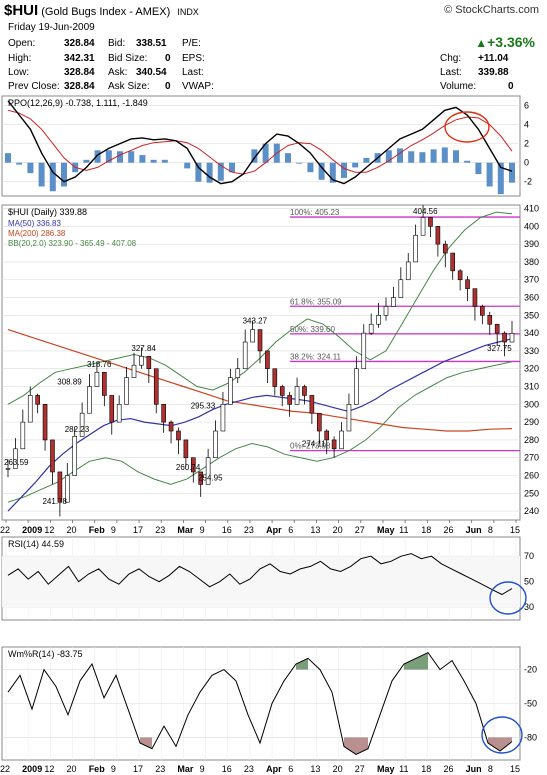  What do you see at coordinates (315, 530) in the screenshot?
I see `x-tick-label: 13` at bounding box center [315, 530].